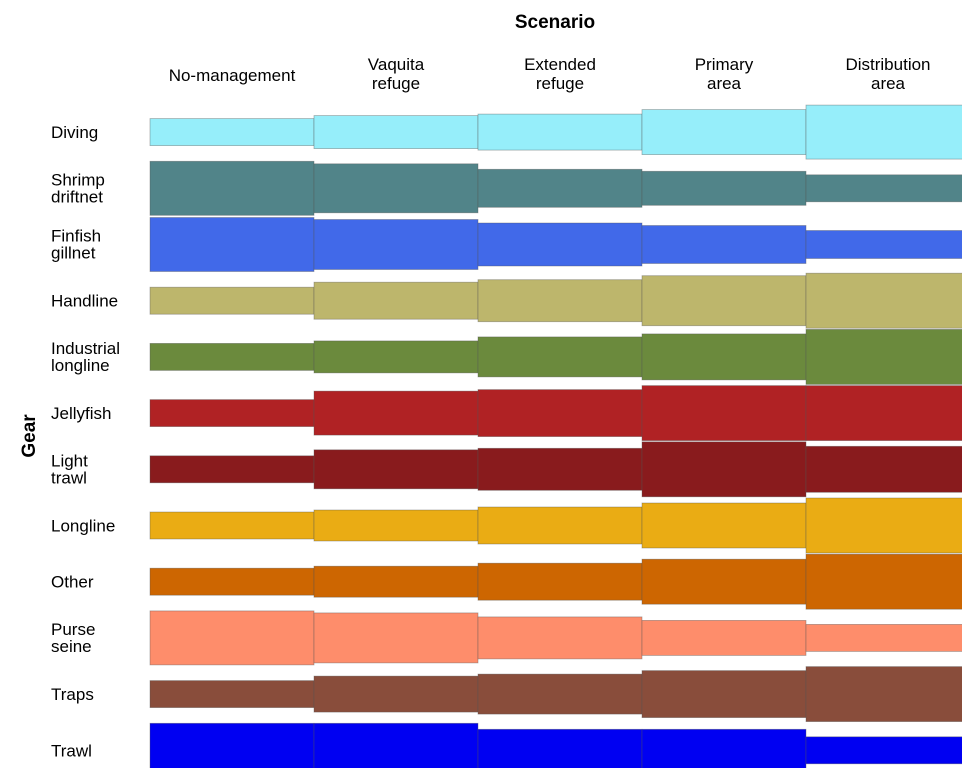 This screenshot has height=768, width=962. What do you see at coordinates (232, 356) in the screenshot?
I see `bar-industrial-longline-no-management` at bounding box center [232, 356].